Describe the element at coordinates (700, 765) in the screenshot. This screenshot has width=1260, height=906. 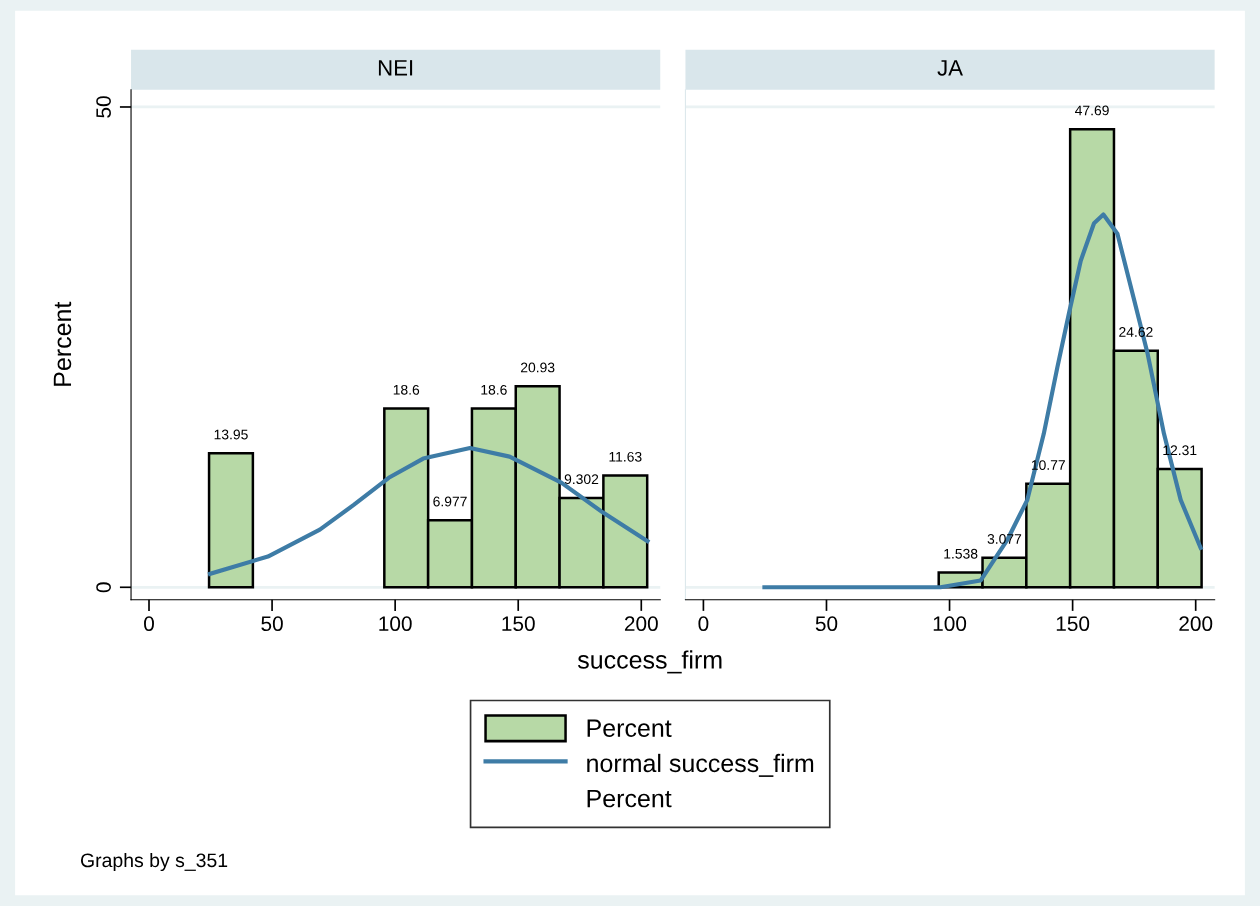
I see `legend-label: normal success_firm` at that location.